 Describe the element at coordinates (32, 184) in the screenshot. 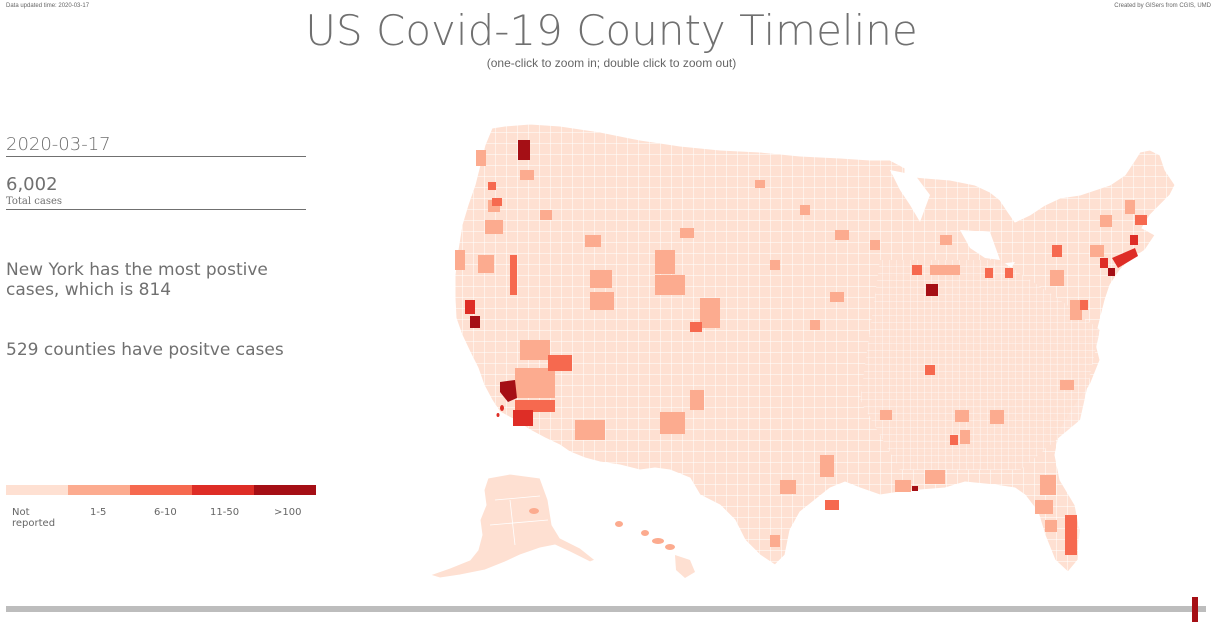

I see `total-cases-value: 6,002` at that location.